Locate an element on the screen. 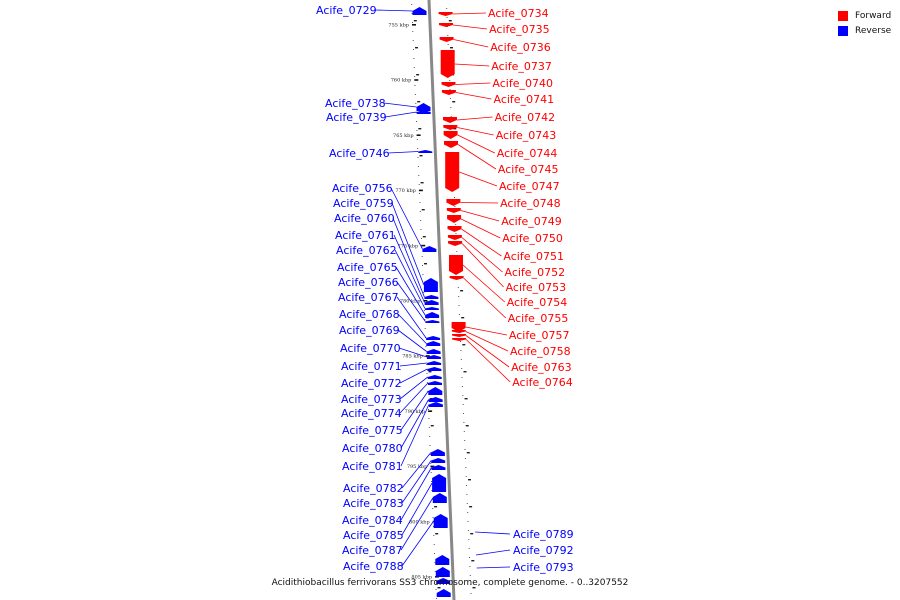 This screenshot has width=900, height=600. gene-label-acife-0736: Acife_0736 is located at coordinates (520, 47).